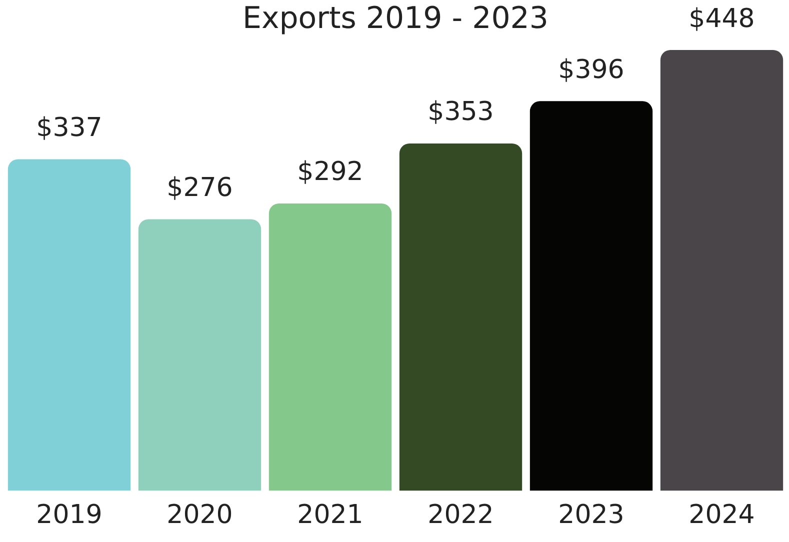  What do you see at coordinates (591, 515) in the screenshot?
I see `x-tick-label: 2023` at bounding box center [591, 515].